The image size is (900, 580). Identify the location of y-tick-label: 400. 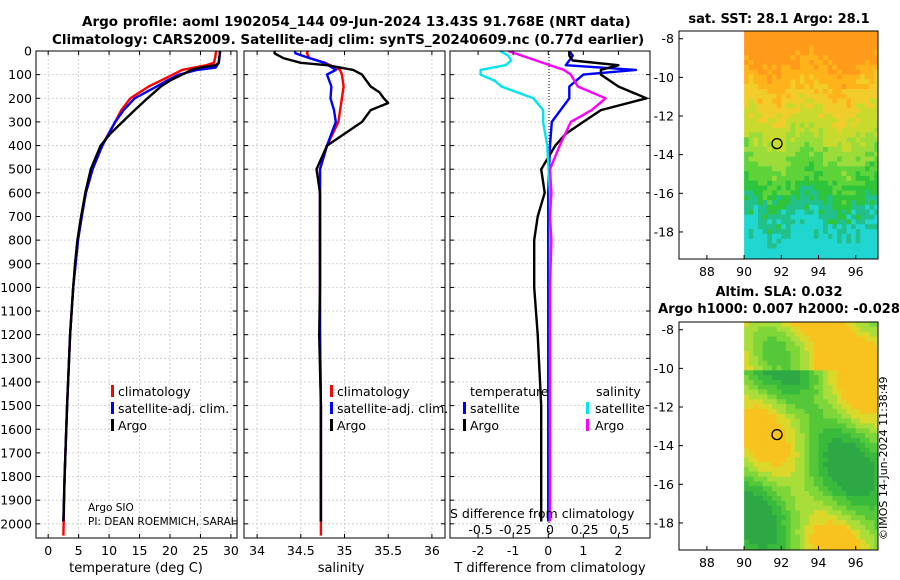
(20, 145).